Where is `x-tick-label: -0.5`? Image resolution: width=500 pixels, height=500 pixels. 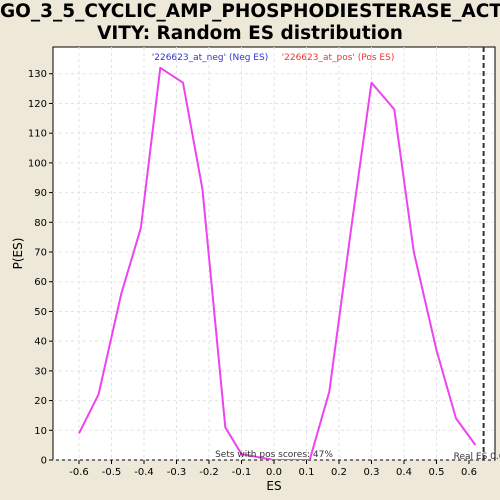 x-tick-label: -0.5 is located at coordinates (112, 472).